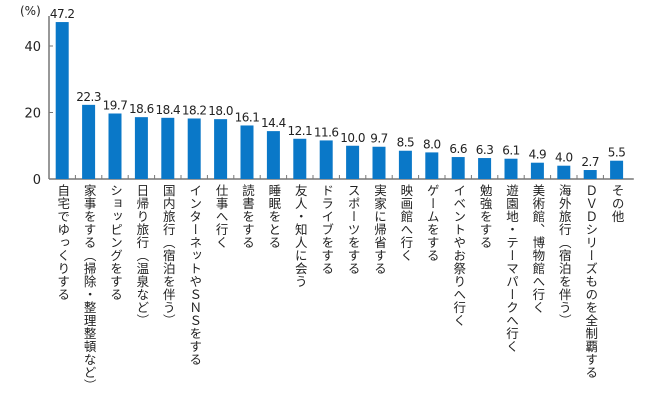 This screenshot has height=400, width=650. What do you see at coordinates (195, 275) in the screenshot?
I see `category-label: インターネットやＳＮＳをする` at bounding box center [195, 275].